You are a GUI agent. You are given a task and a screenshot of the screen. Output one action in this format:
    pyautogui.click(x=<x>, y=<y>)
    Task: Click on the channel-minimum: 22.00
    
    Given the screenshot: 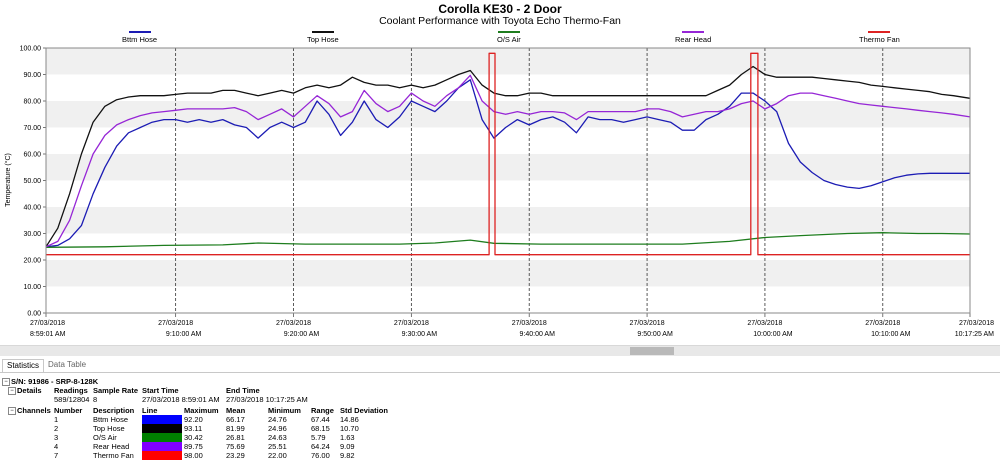 What is the action you would take?
    pyautogui.click(x=277, y=455)
    